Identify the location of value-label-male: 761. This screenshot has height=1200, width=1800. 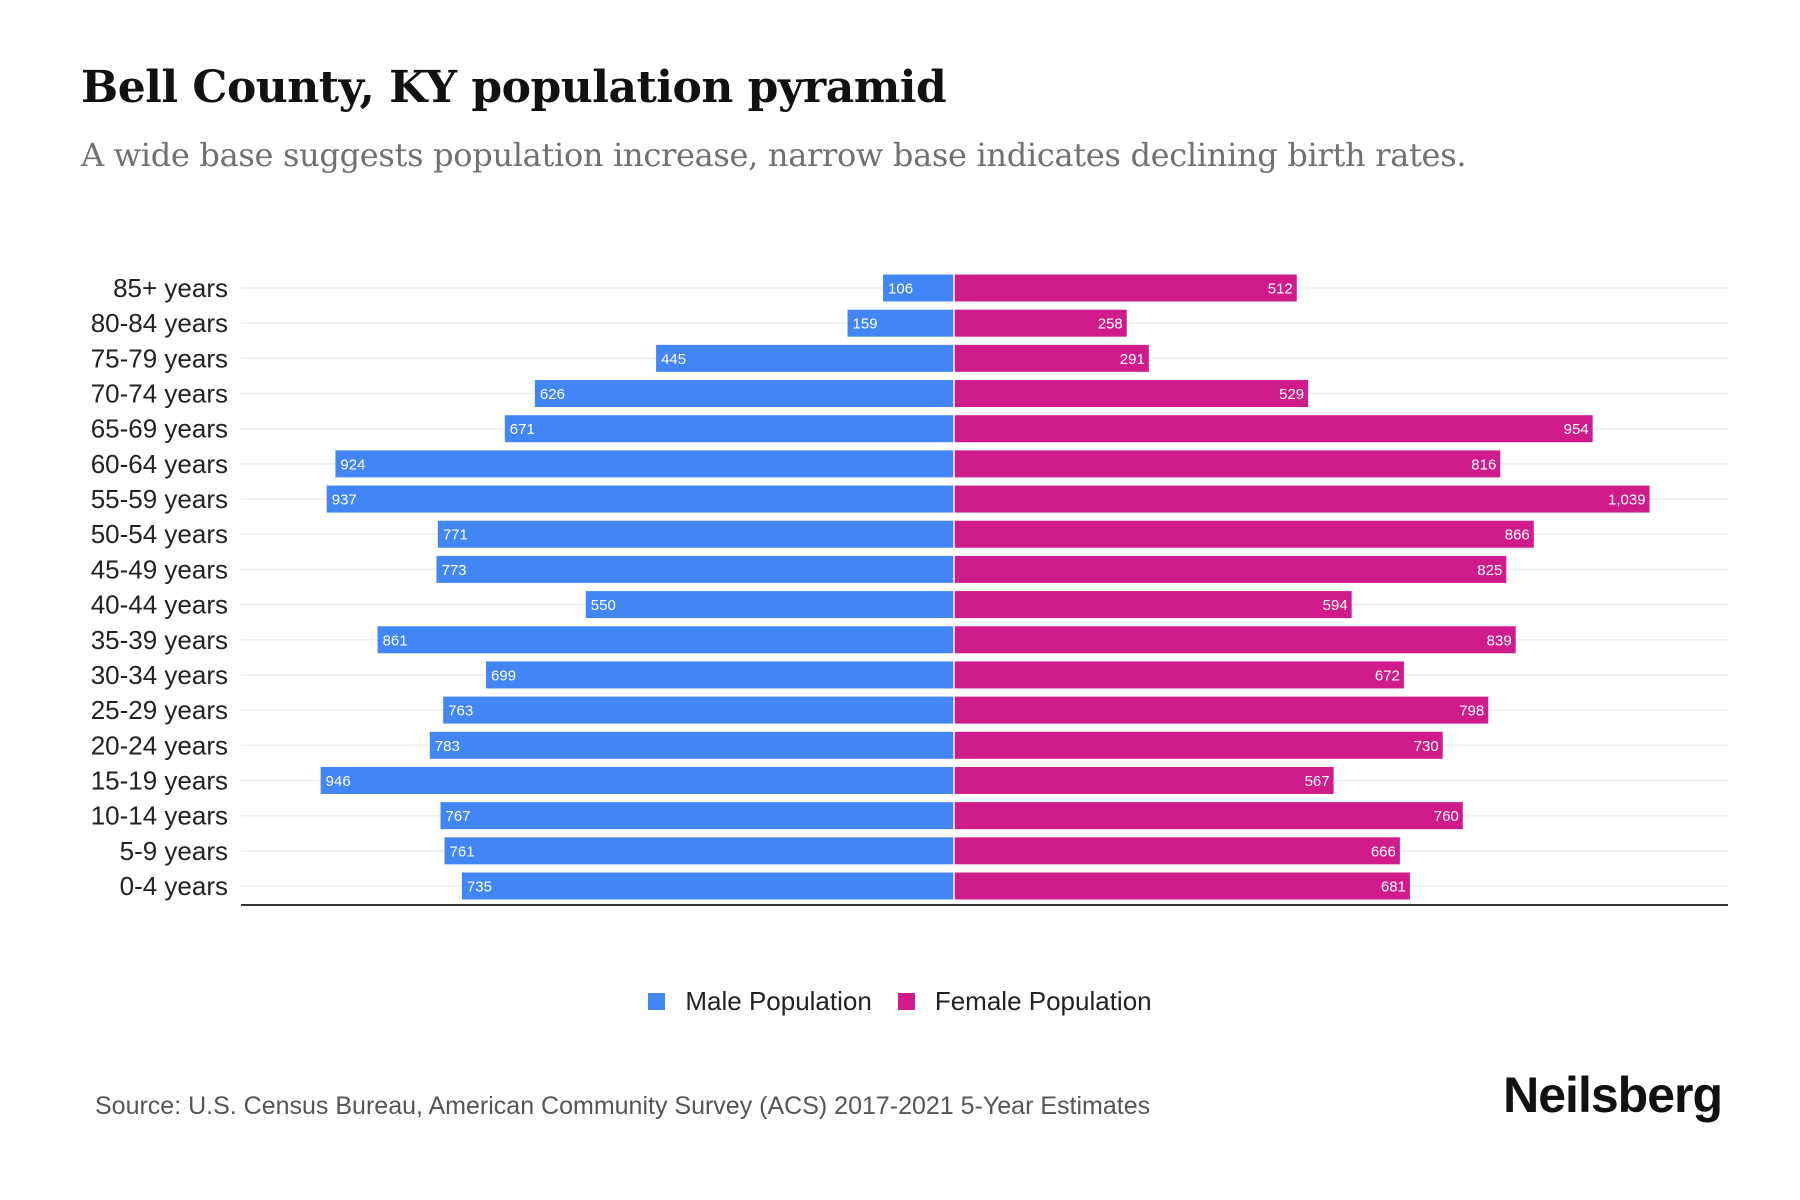
(462, 851).